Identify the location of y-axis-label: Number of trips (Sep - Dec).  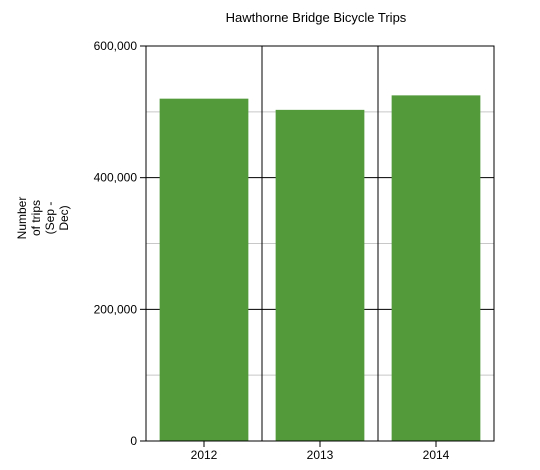
(43, 218).